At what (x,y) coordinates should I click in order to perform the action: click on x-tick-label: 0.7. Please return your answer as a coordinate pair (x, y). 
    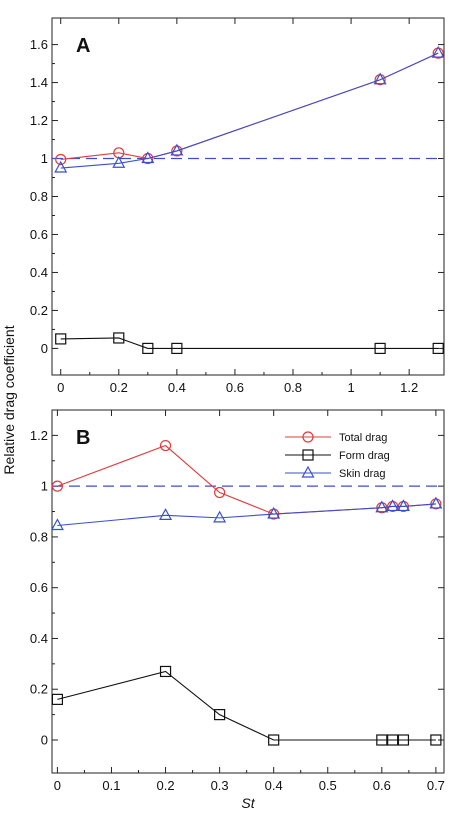
    Looking at the image, I should click on (436, 785).